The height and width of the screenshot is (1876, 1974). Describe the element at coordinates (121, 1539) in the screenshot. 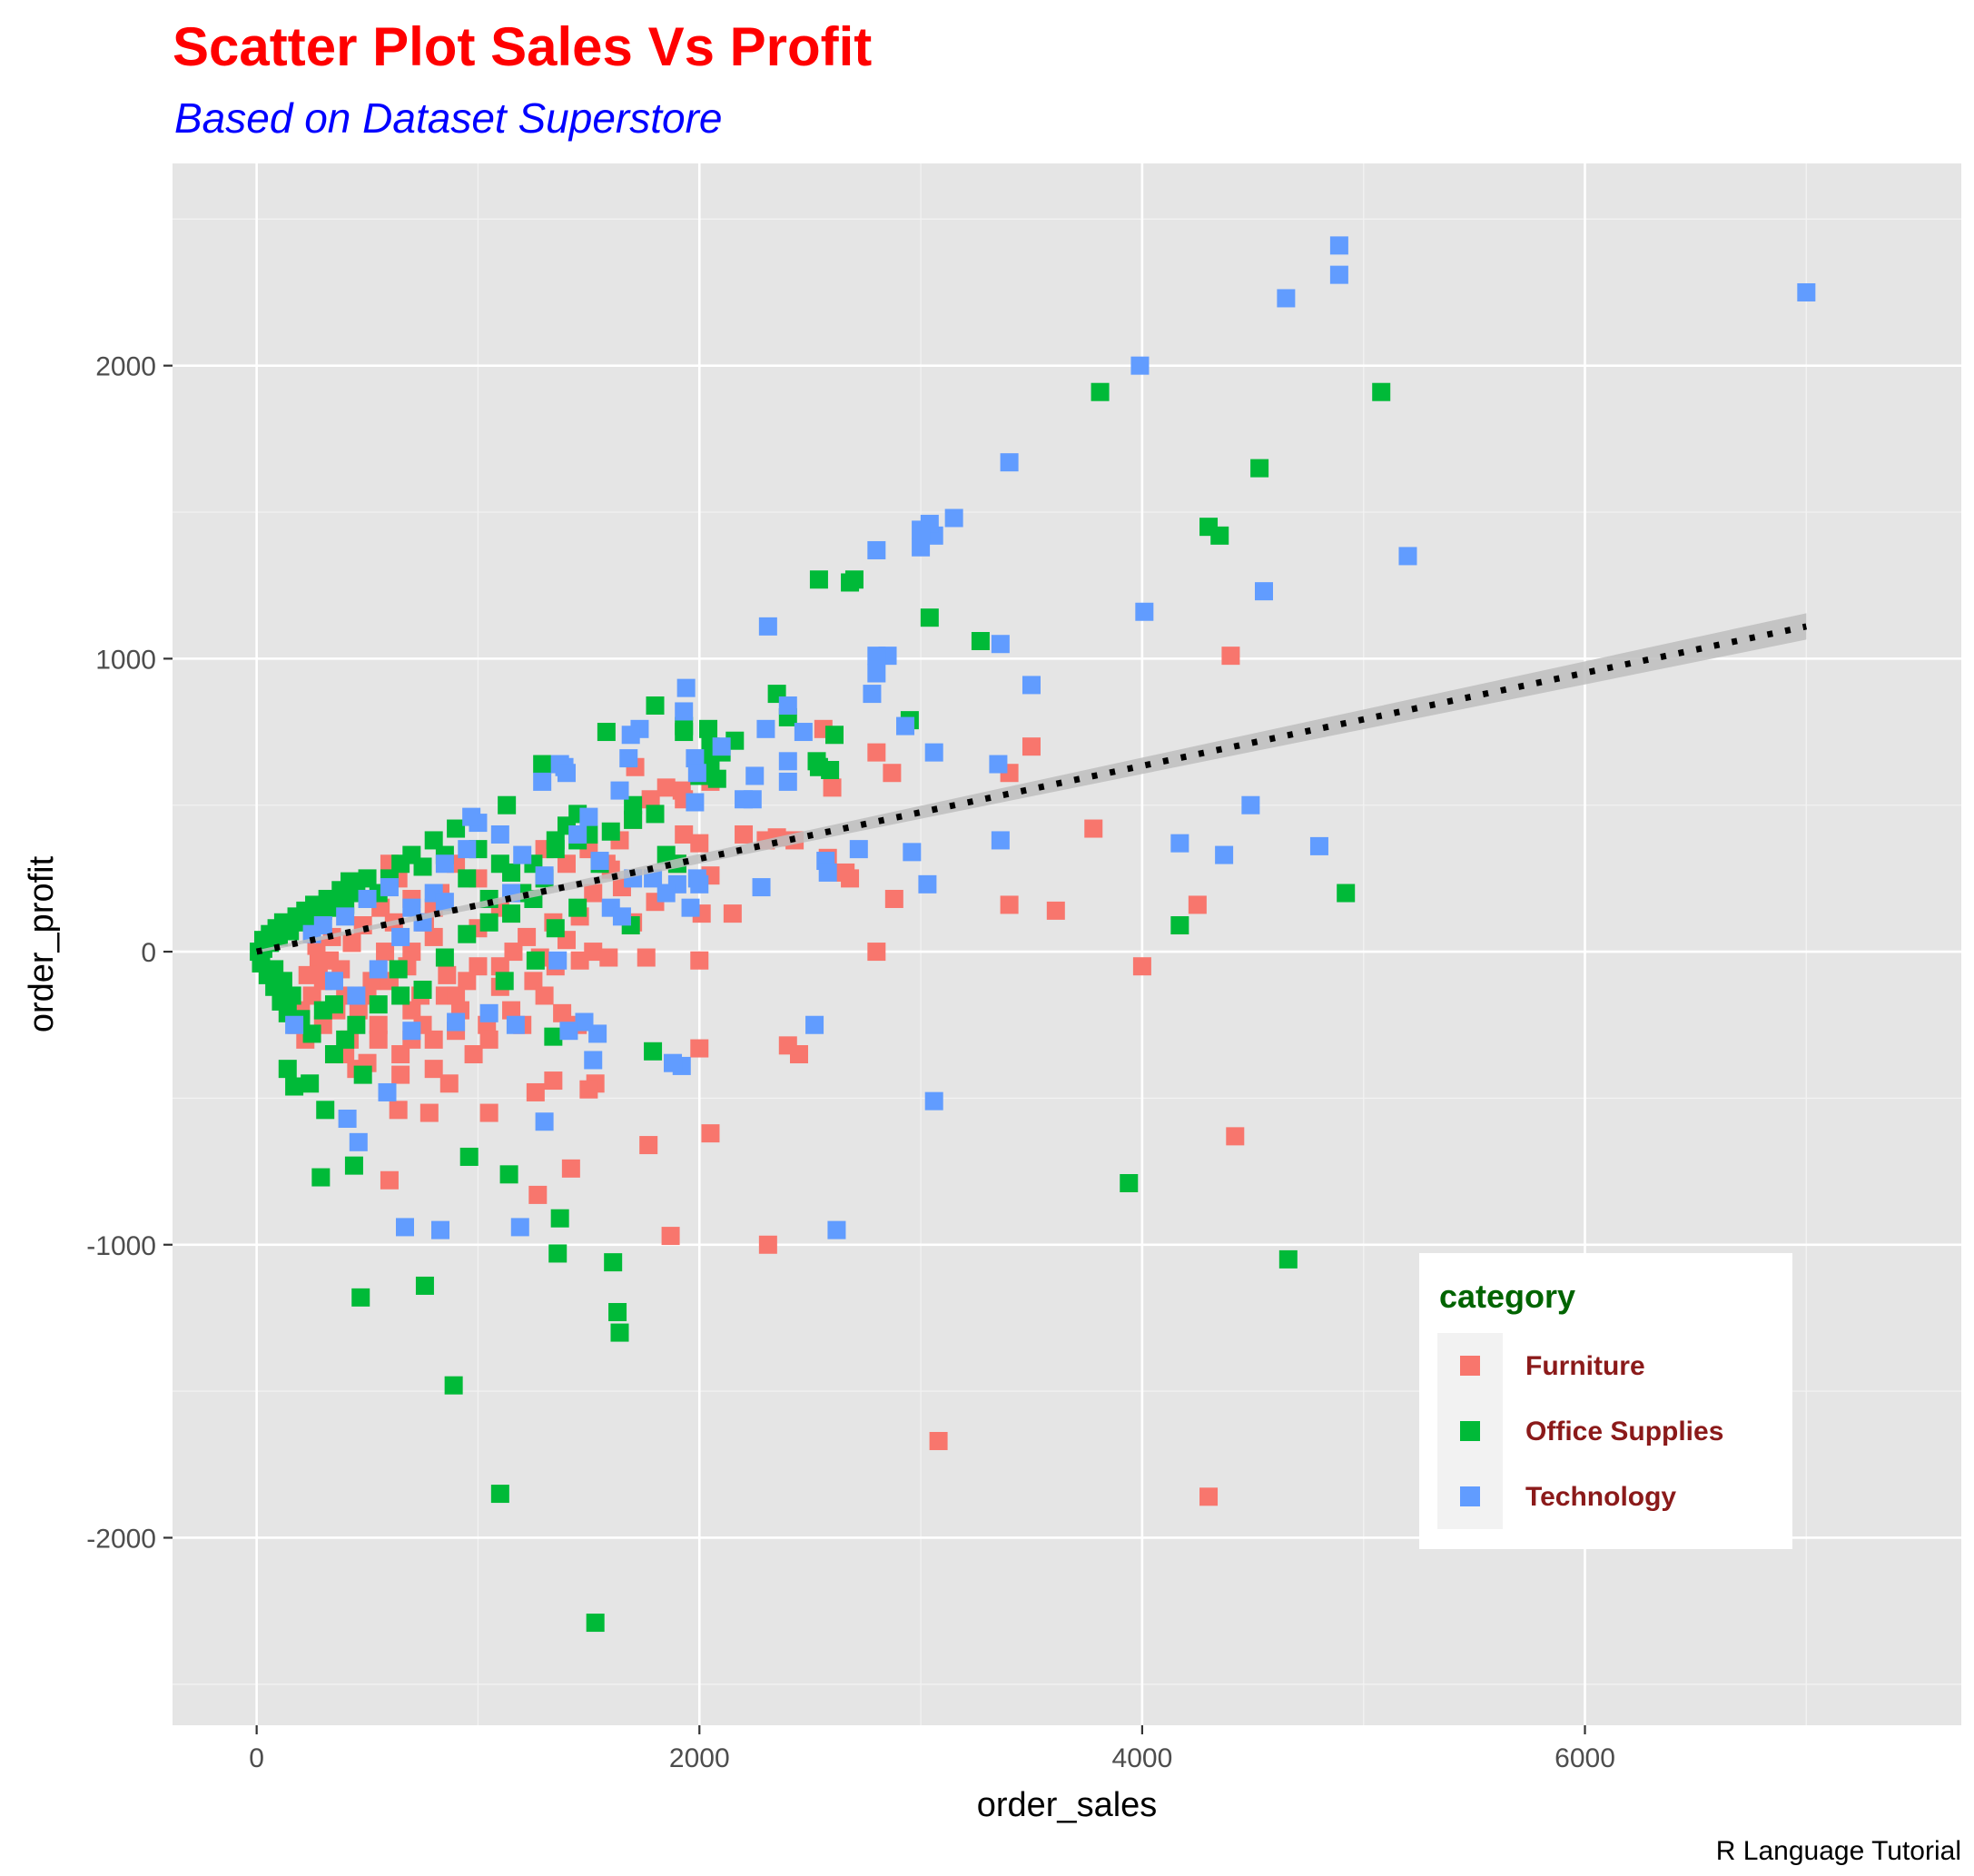

I see `y-tick-label: -2000` at that location.